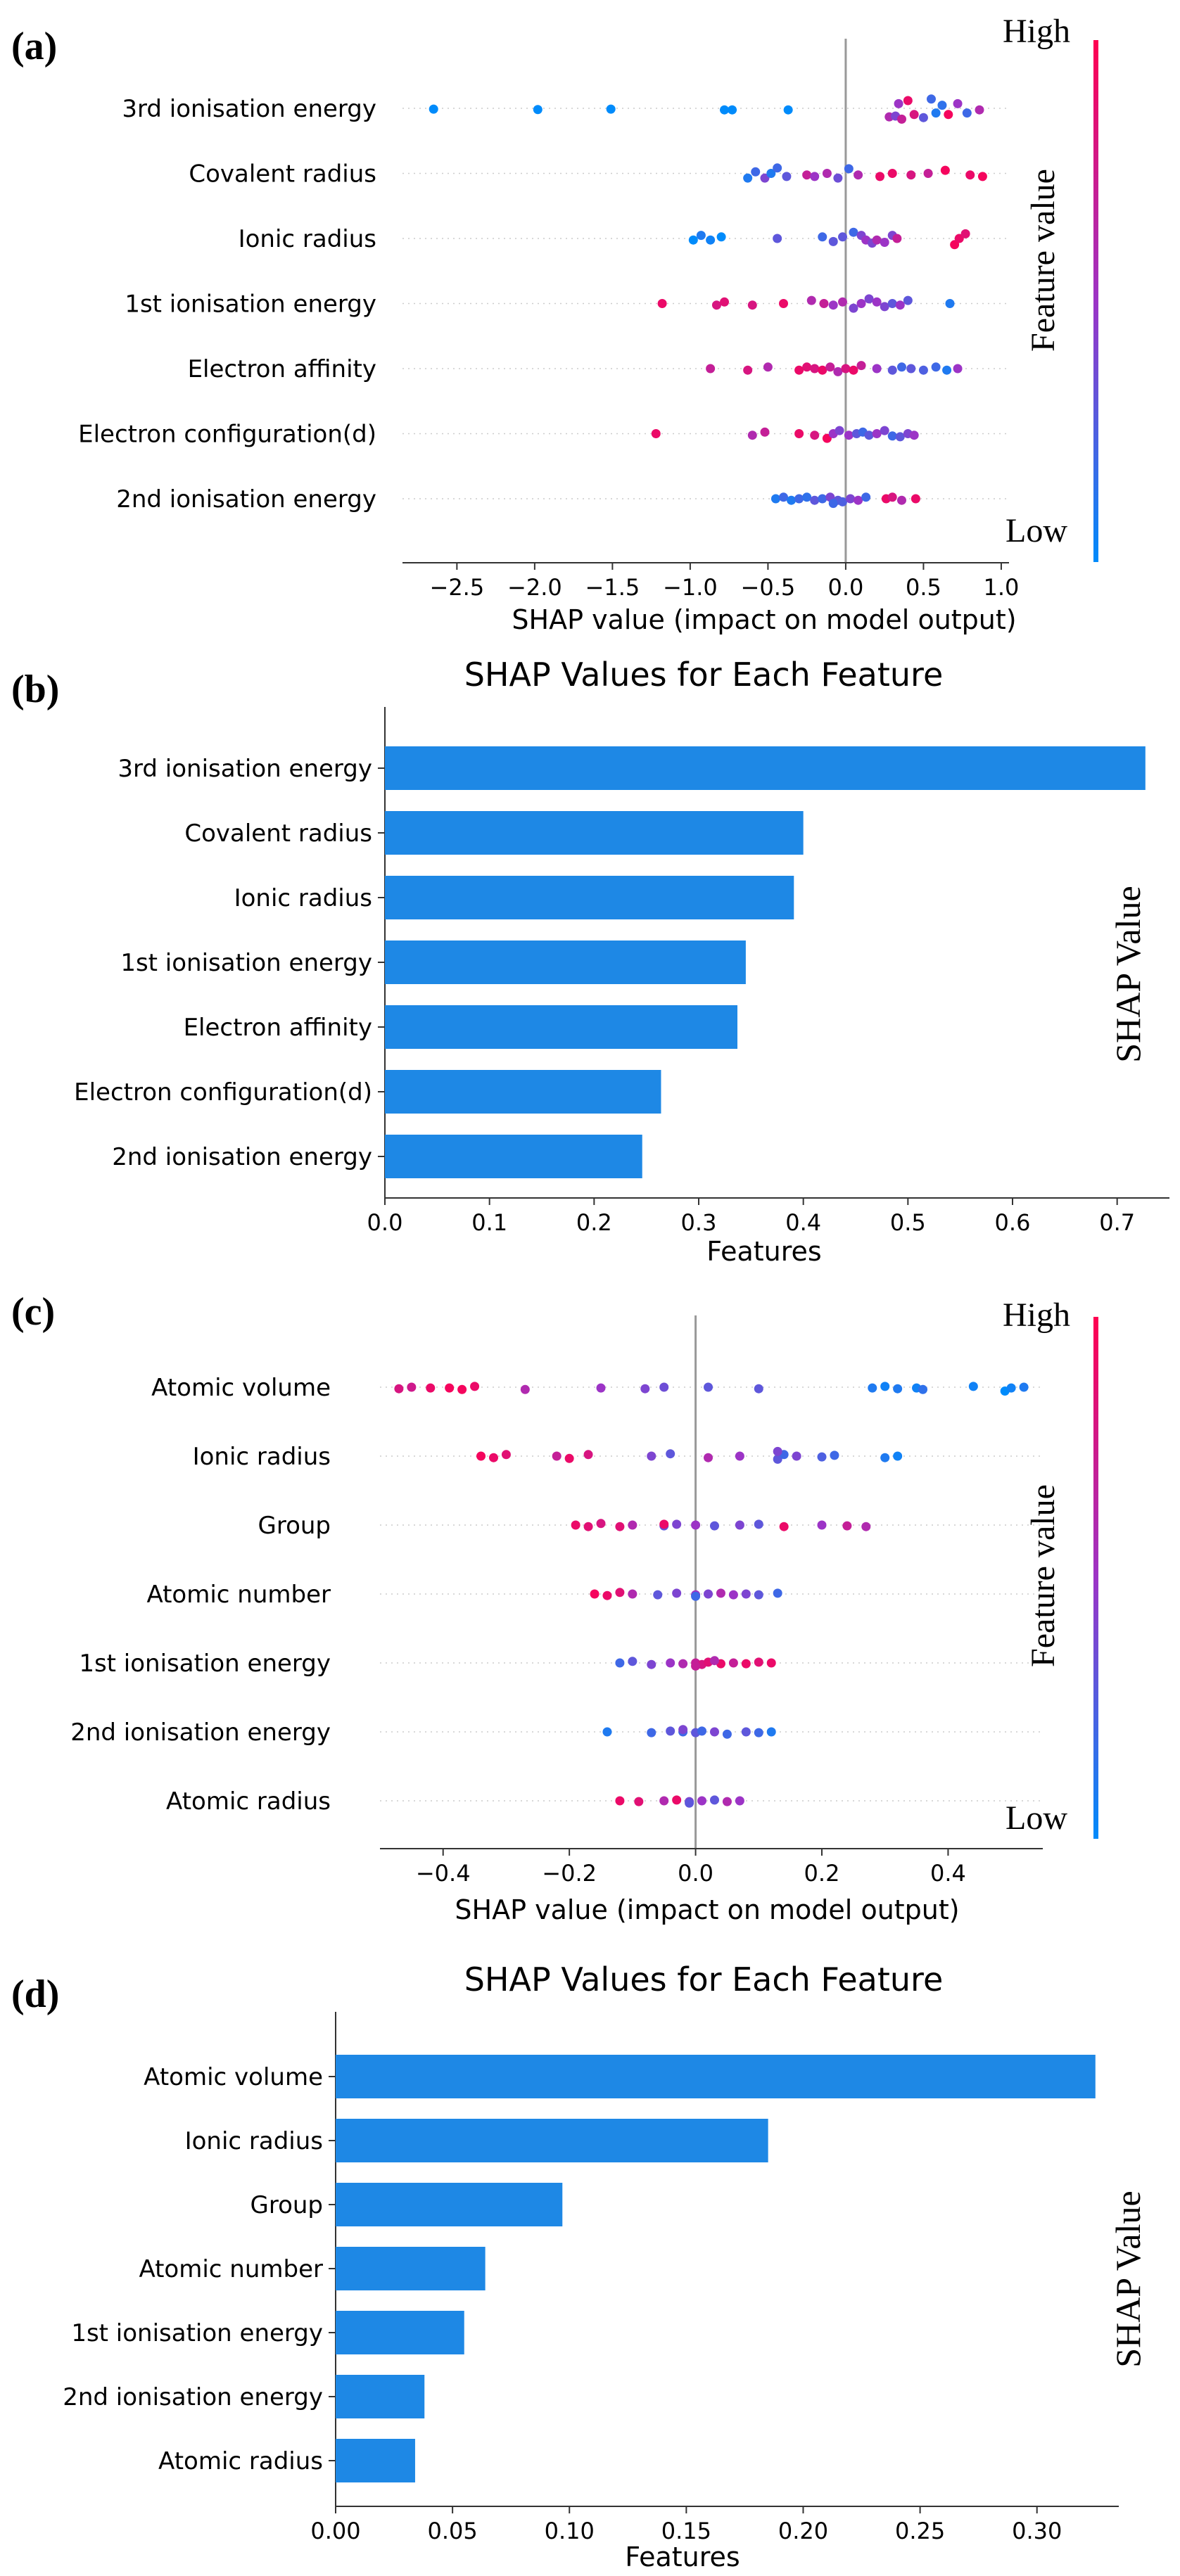 This screenshot has width=1180, height=2576. Describe the element at coordinates (33, 1312) in the screenshot. I see `panel-c-label: (c)` at that location.